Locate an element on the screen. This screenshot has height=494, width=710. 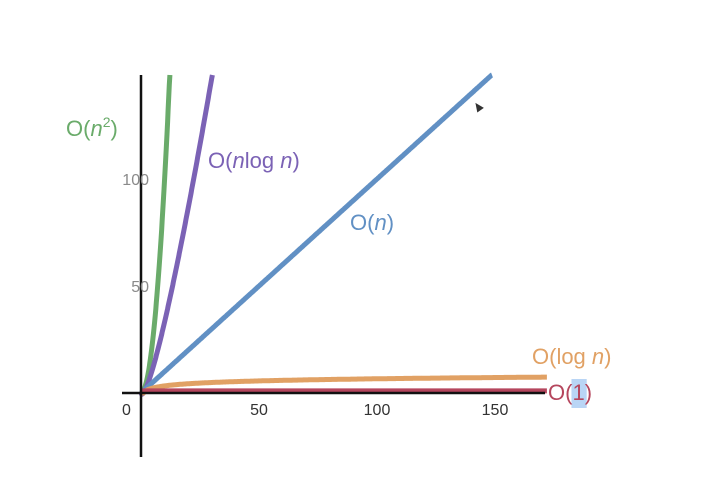
origin-label: 0 is located at coordinates (126, 410).